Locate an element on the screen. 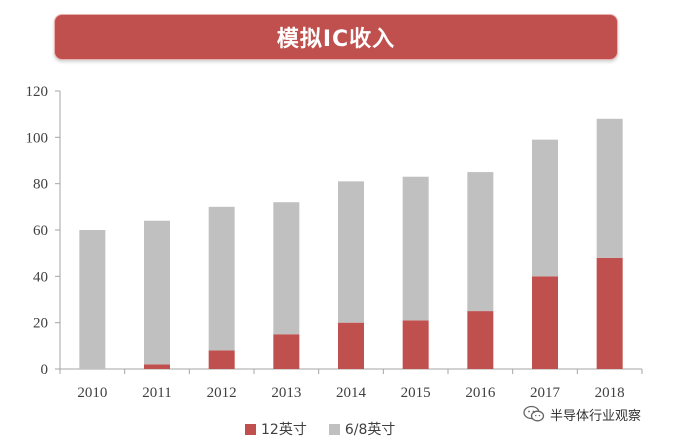 The width and height of the screenshot is (698, 447). chart-title-banner: 模拟IC收入 is located at coordinates (336, 37).